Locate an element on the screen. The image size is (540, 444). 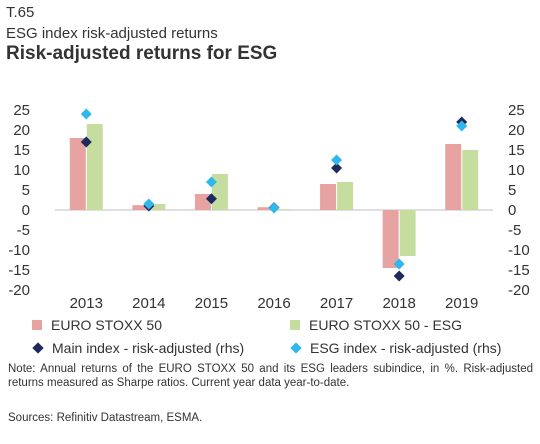
legend-label-esg-index: ESG index - risk-adjusted (rhs) is located at coordinates (406, 348).